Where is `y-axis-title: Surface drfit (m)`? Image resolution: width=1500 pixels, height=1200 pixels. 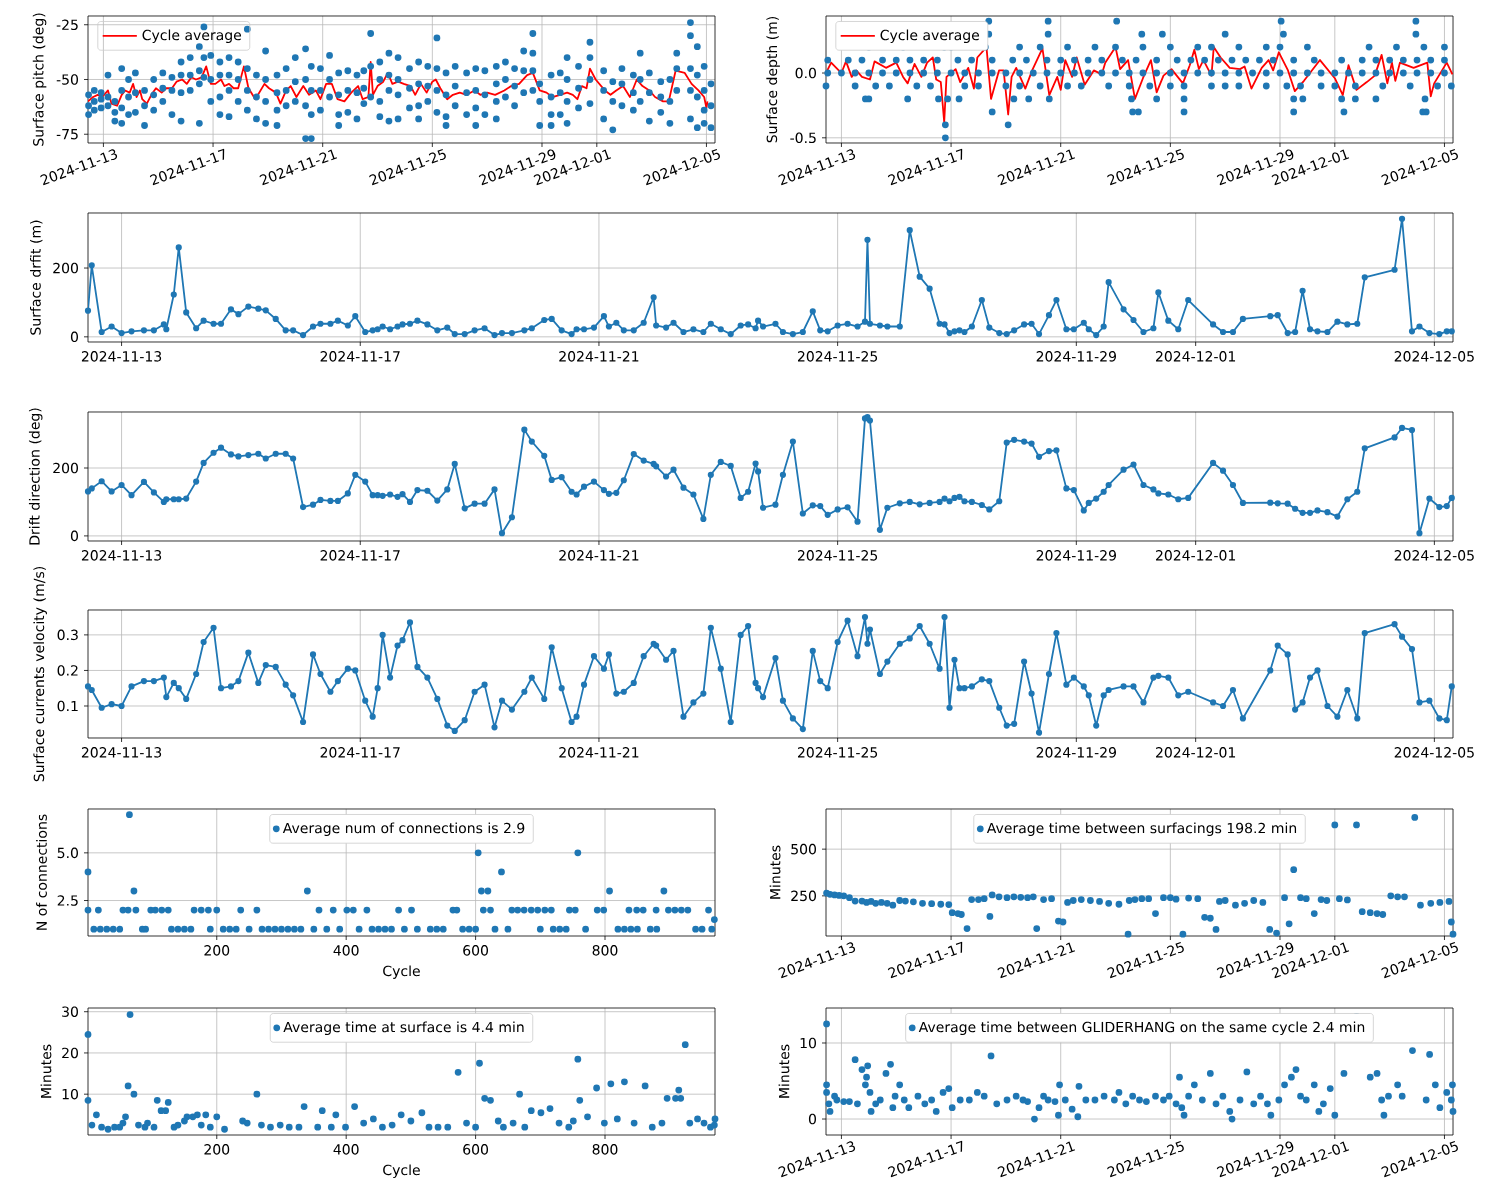
y-axis-title: Surface drfit (m) is located at coordinates (36, 277).